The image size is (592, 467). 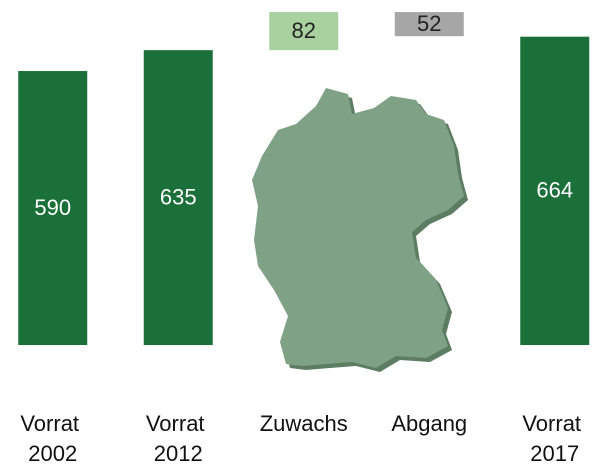 I want to click on label-line: 2002, so click(x=52, y=453).